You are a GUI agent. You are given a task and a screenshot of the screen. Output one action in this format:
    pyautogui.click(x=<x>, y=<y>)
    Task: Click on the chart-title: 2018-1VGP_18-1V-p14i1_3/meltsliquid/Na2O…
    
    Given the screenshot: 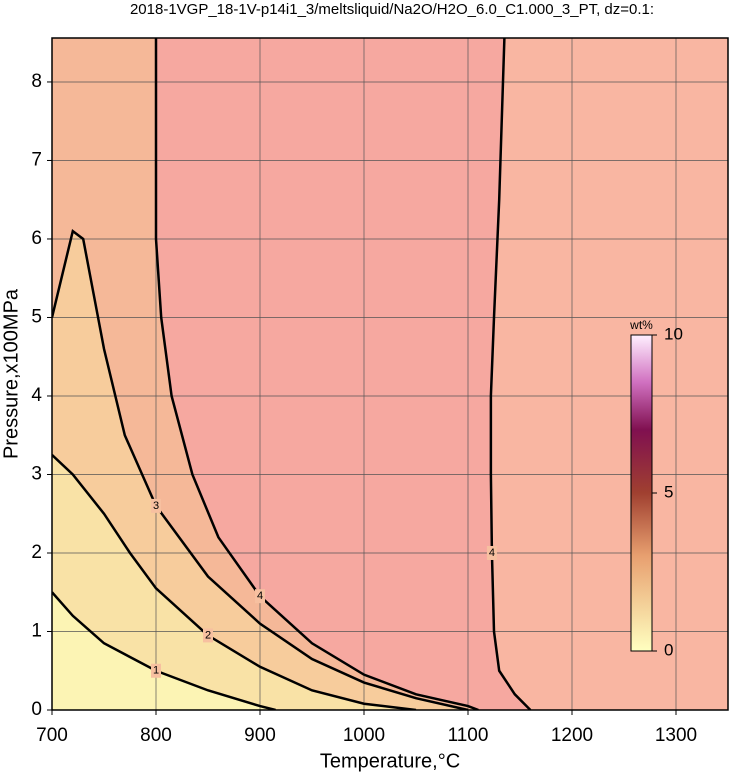 What is the action you would take?
    pyautogui.click(x=392, y=9)
    